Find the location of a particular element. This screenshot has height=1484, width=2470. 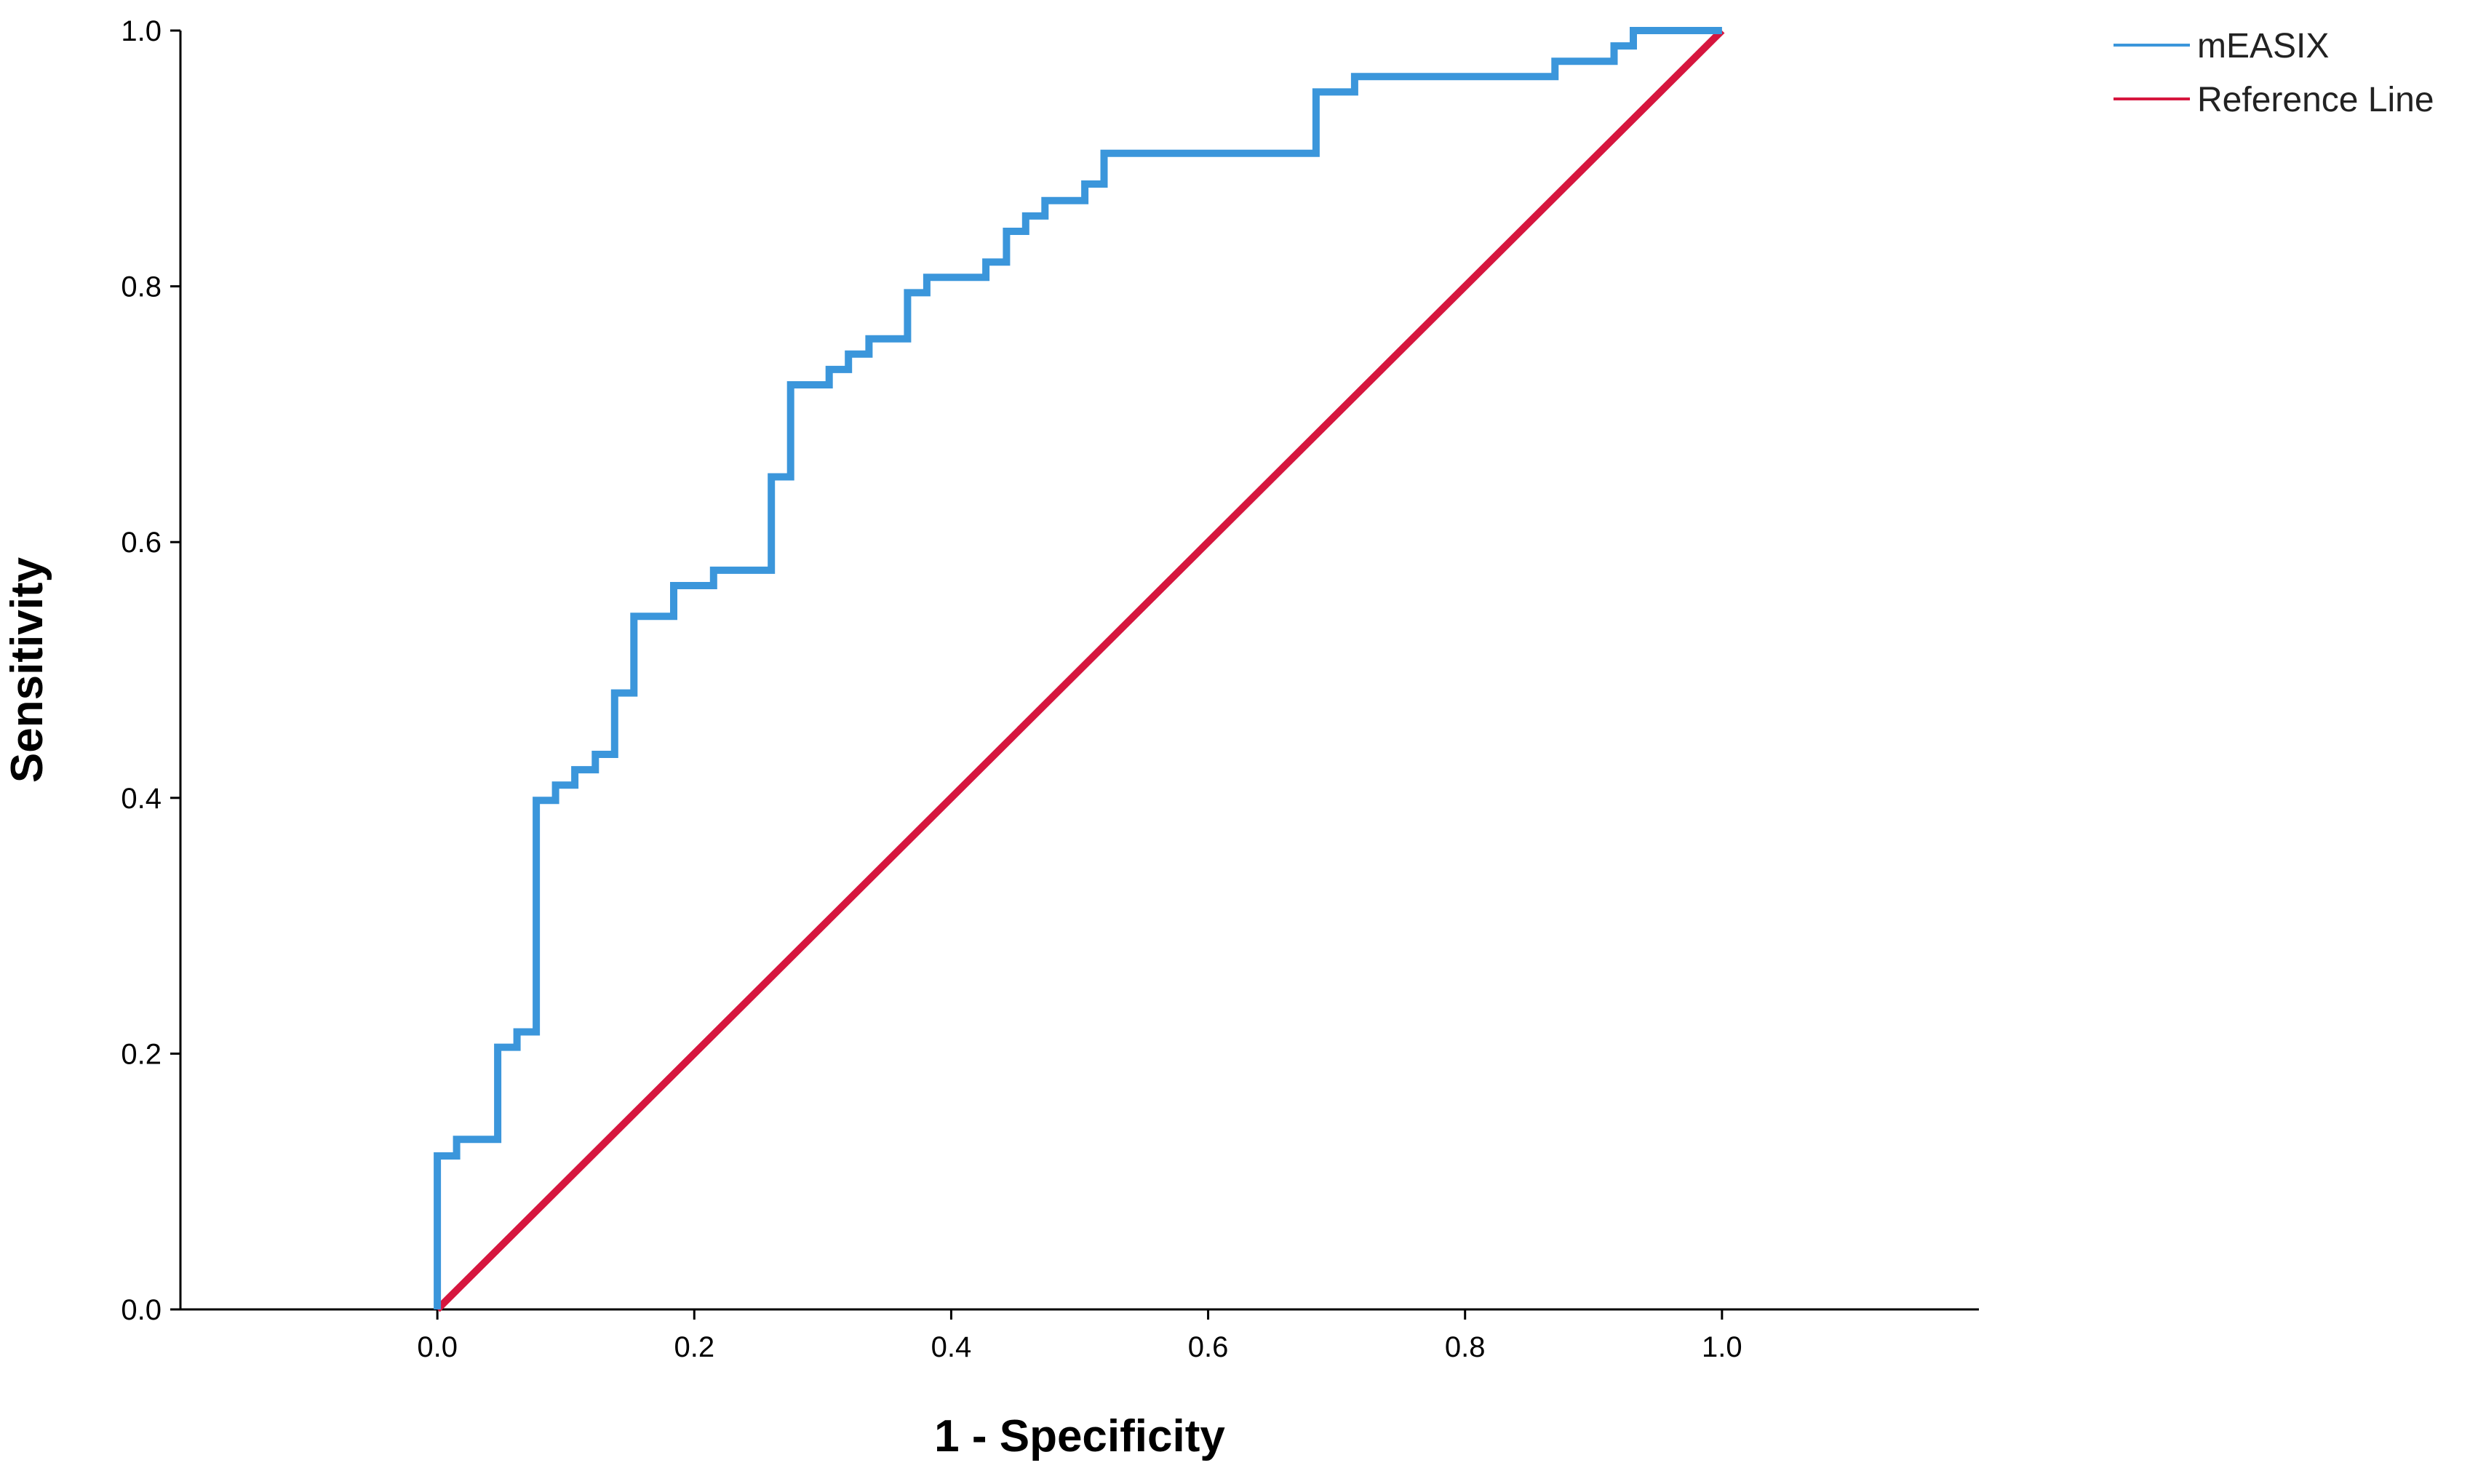

x-axis-title: 1 - Specificity is located at coordinates (1079, 1436).